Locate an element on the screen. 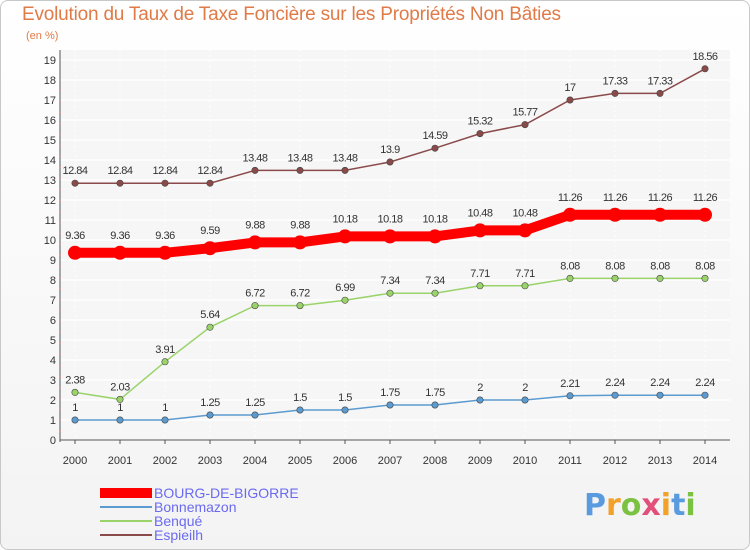 This screenshot has height=550, width=750. y-tick-label: 10 is located at coordinates (50, 241).